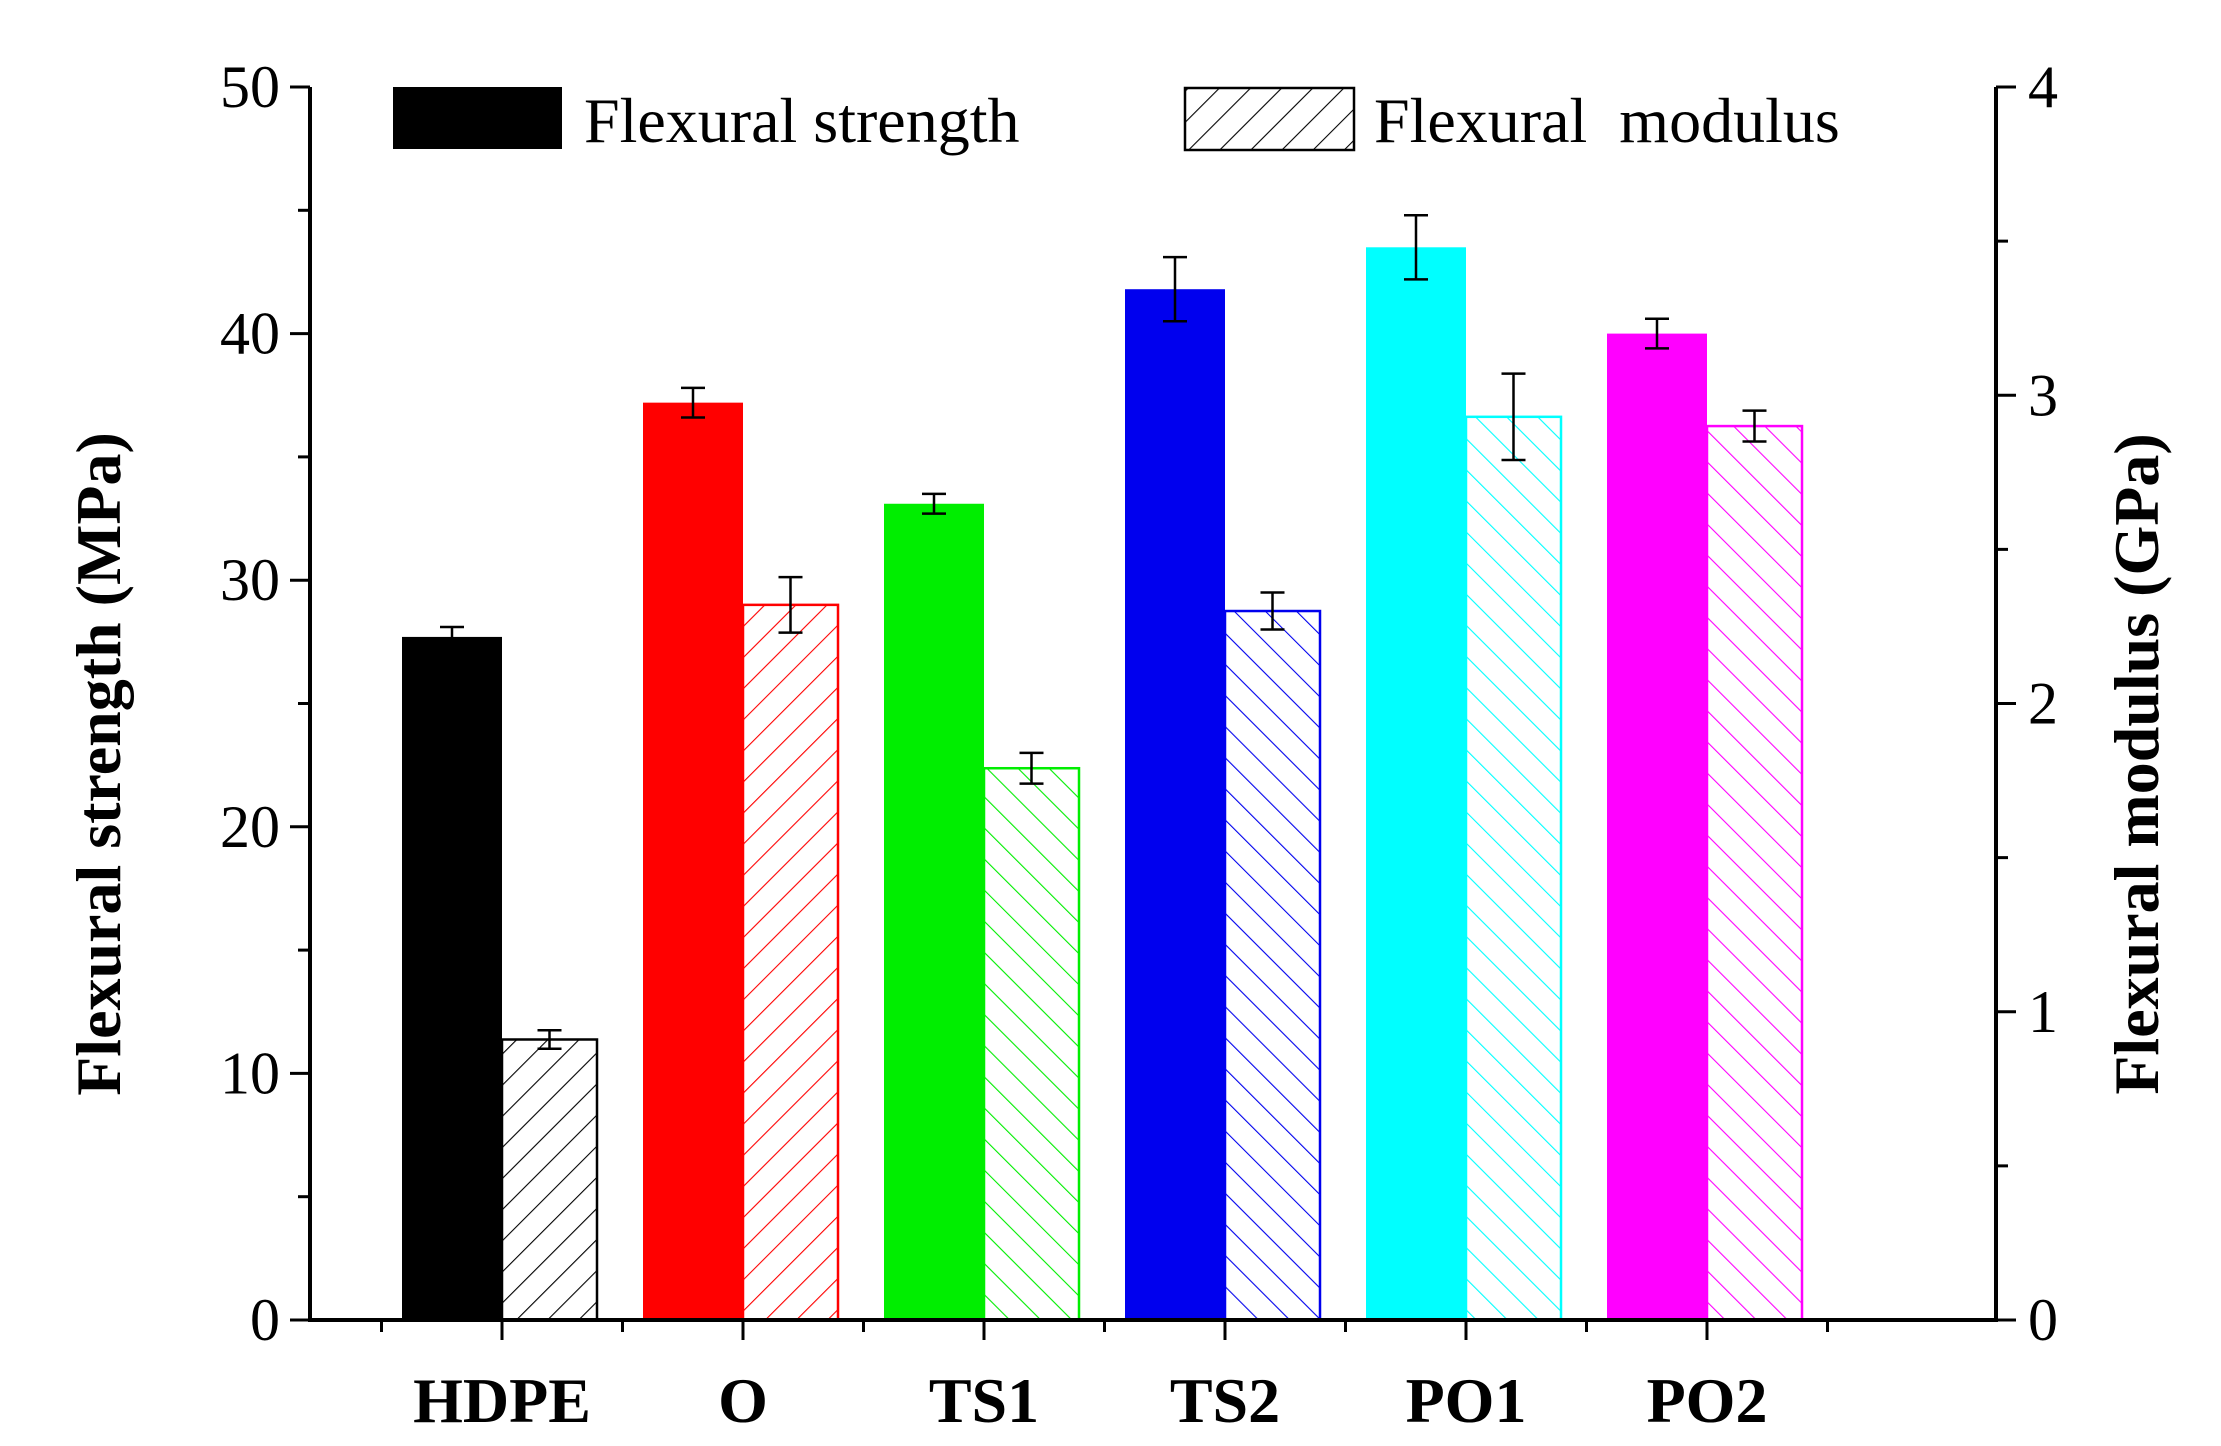  Describe the element at coordinates (1607, 120) in the screenshot. I see `legend-label-flexural-modulus: Flexural modulus` at that location.